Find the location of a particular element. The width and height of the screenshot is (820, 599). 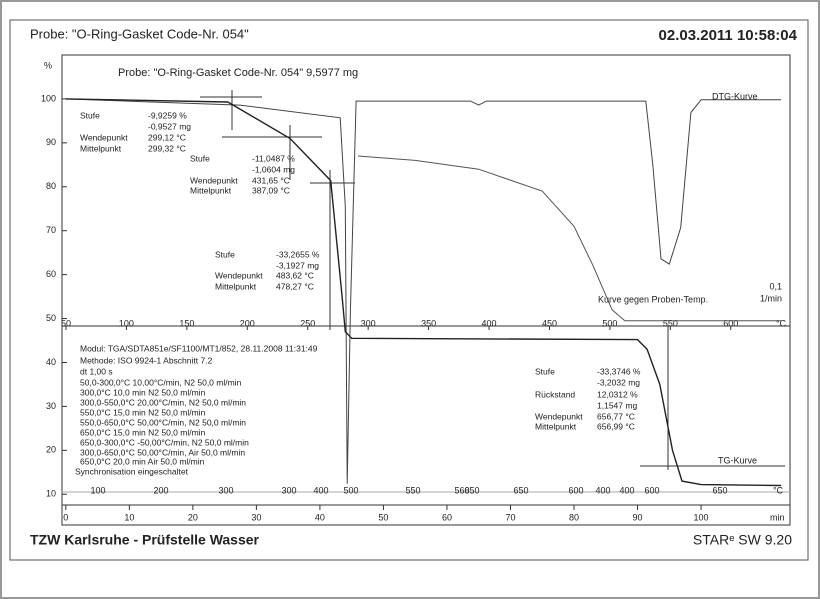

legend-label: Kurve gegen Proben-Temp. is located at coordinates (653, 299).